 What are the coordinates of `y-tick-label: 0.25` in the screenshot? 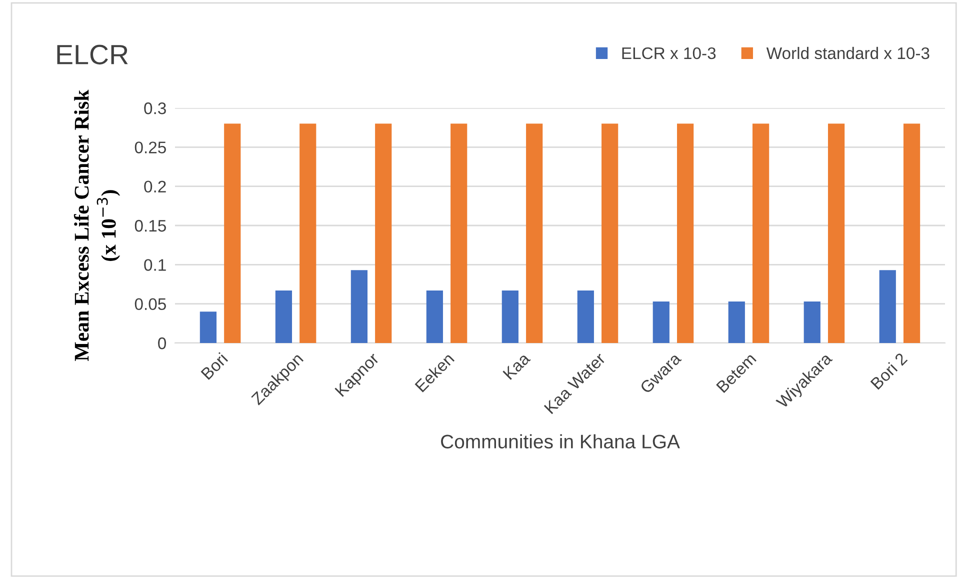 It's located at (150, 148).